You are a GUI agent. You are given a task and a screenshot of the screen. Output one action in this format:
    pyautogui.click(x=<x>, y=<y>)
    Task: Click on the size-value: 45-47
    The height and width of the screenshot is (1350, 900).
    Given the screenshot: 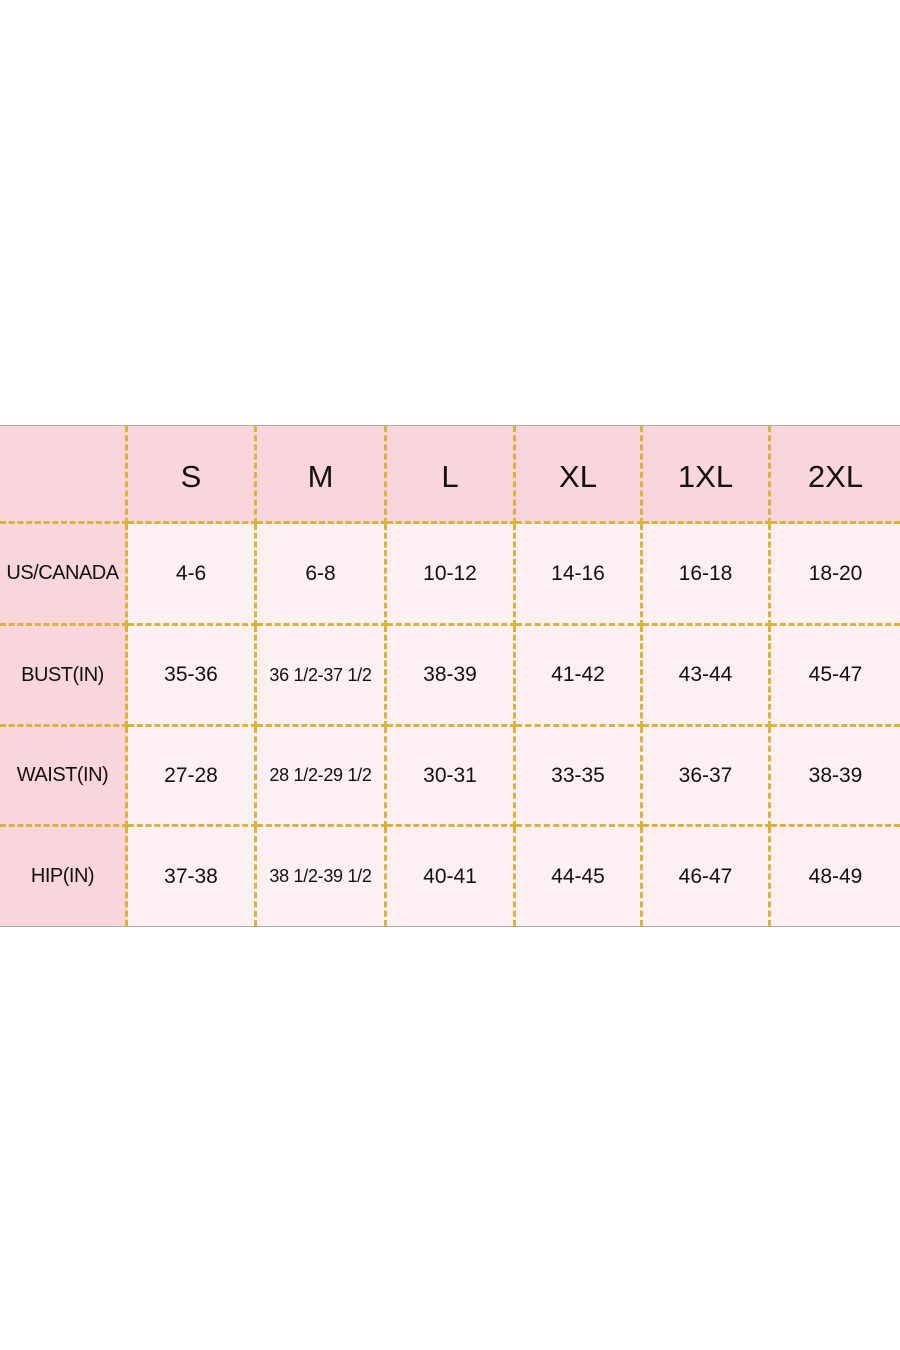 What is the action you would take?
    pyautogui.click(x=835, y=676)
    